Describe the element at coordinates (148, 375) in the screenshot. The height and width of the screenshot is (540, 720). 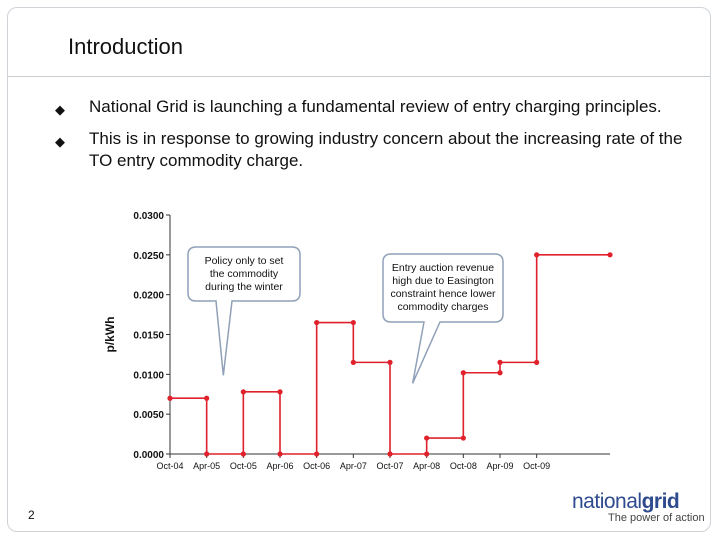
I see `y-tick-label: 0.0100` at that location.